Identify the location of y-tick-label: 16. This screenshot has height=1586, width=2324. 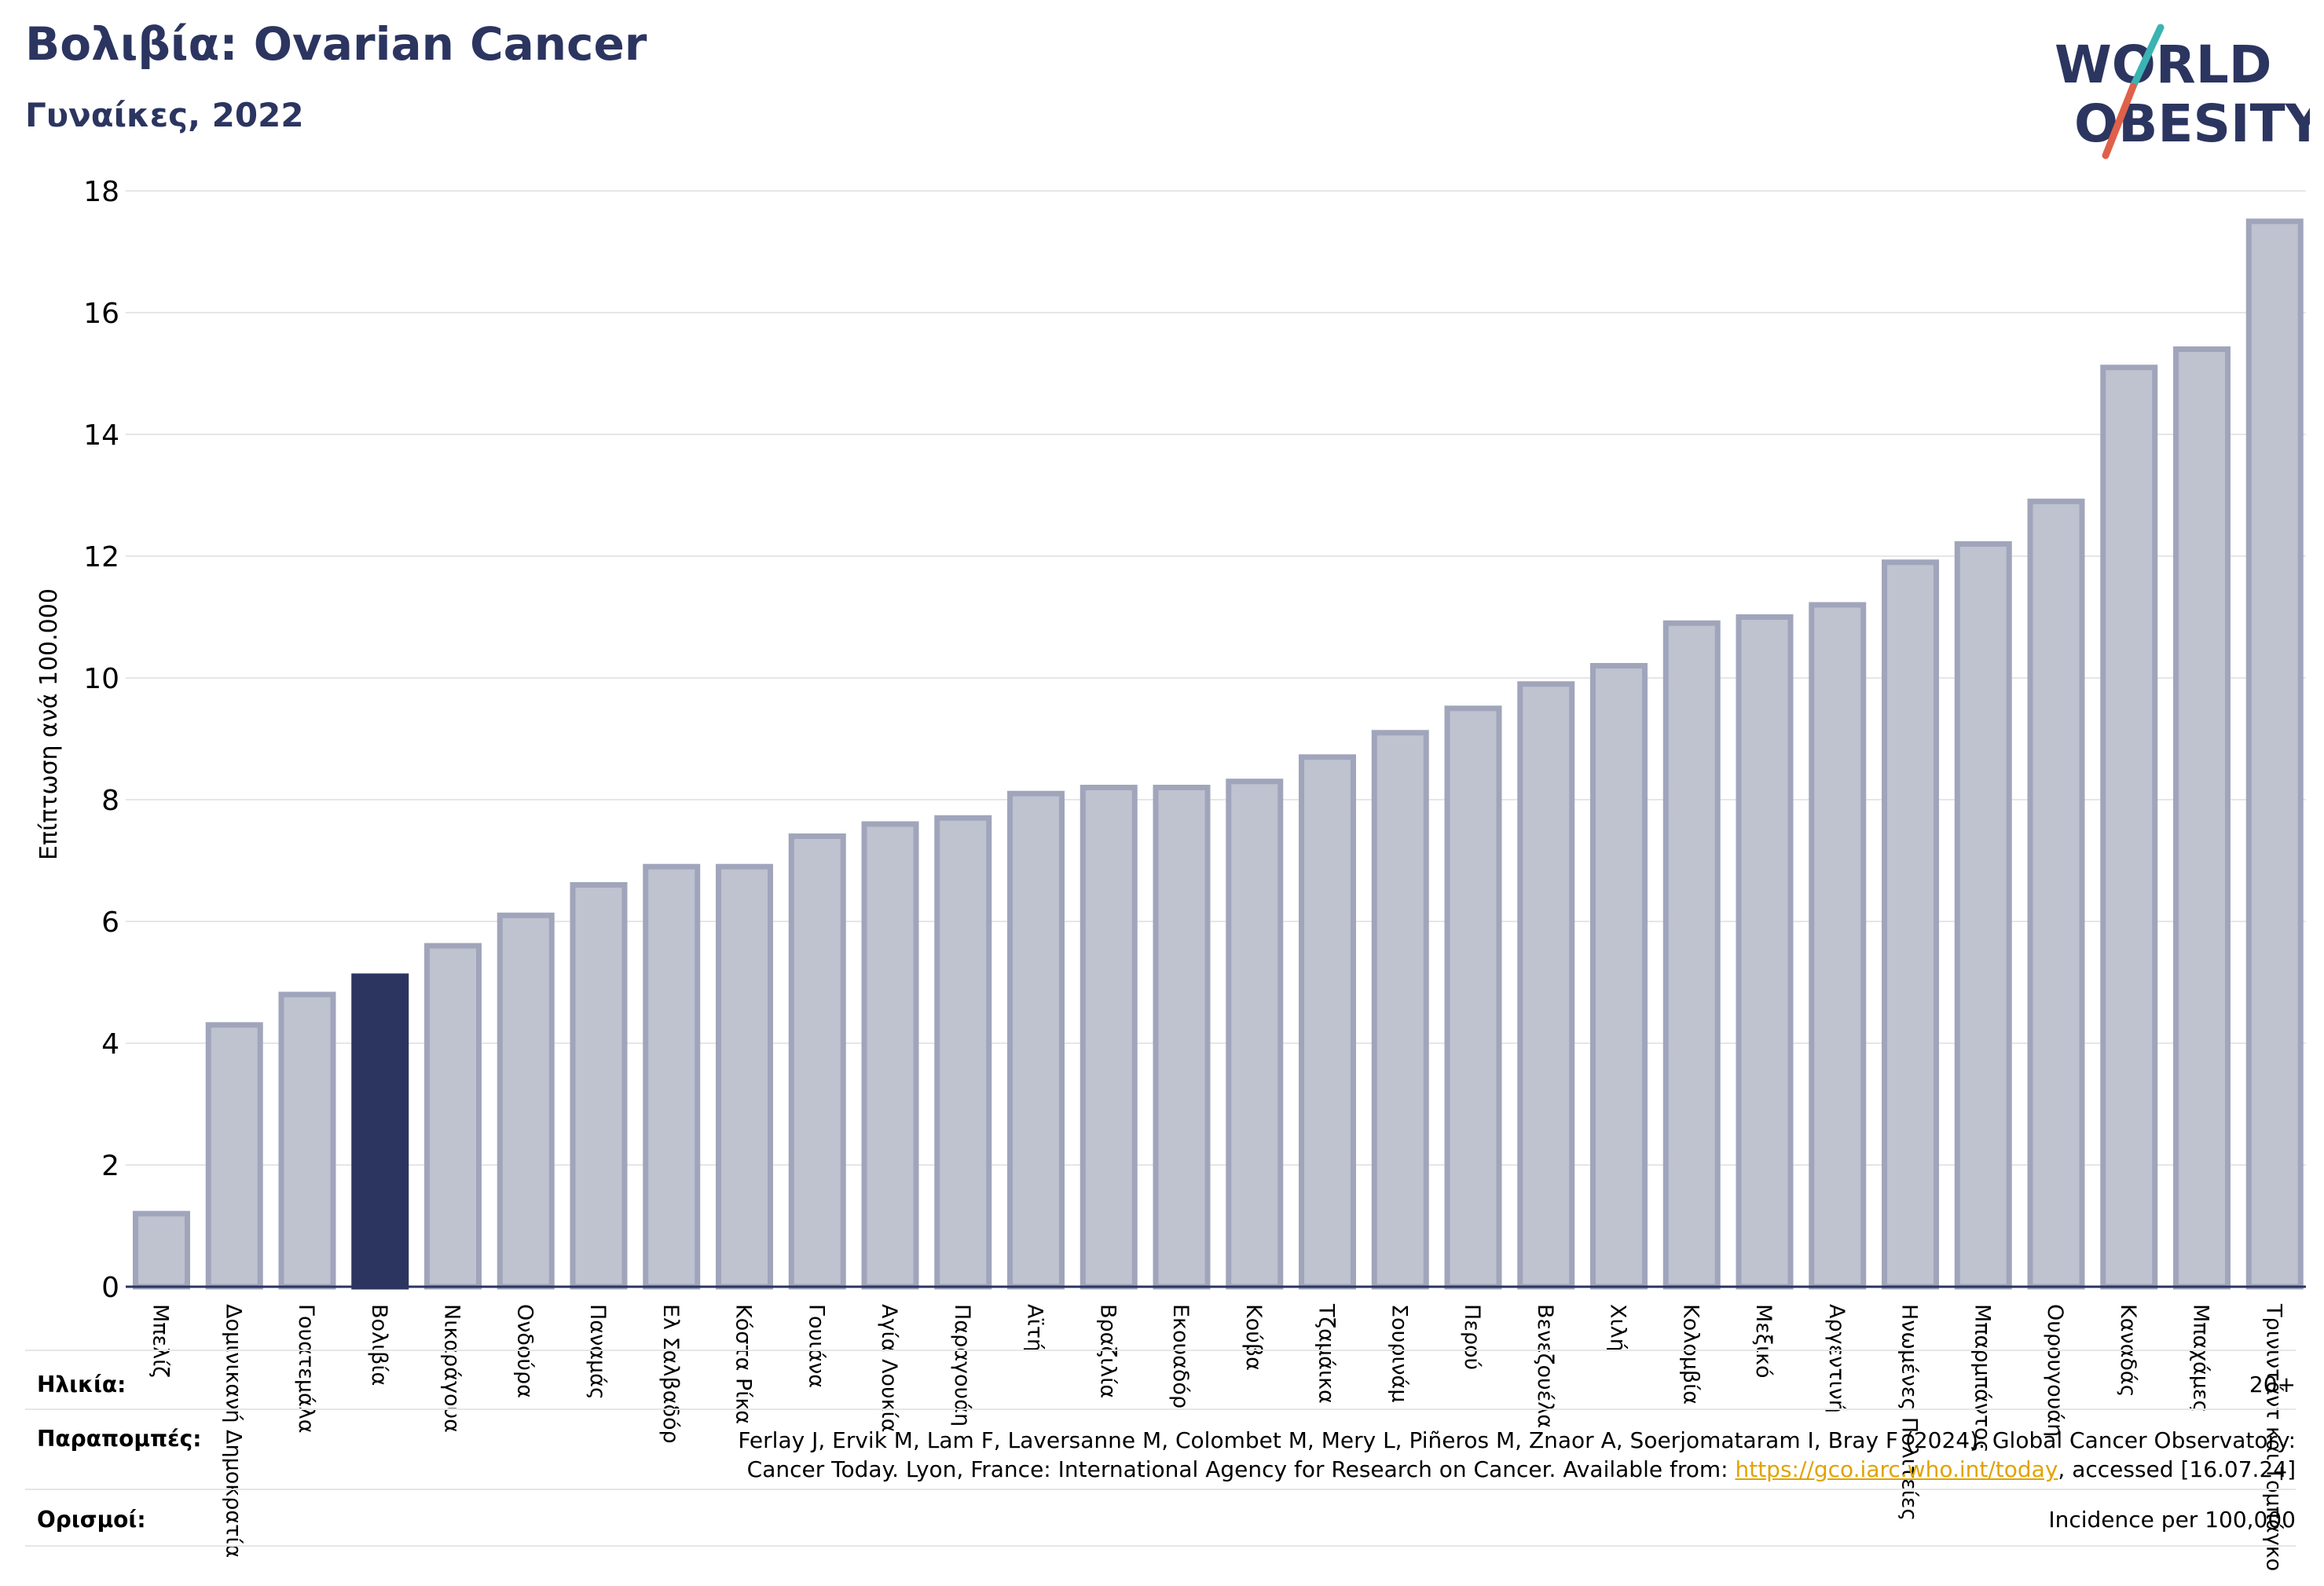
(101, 314).